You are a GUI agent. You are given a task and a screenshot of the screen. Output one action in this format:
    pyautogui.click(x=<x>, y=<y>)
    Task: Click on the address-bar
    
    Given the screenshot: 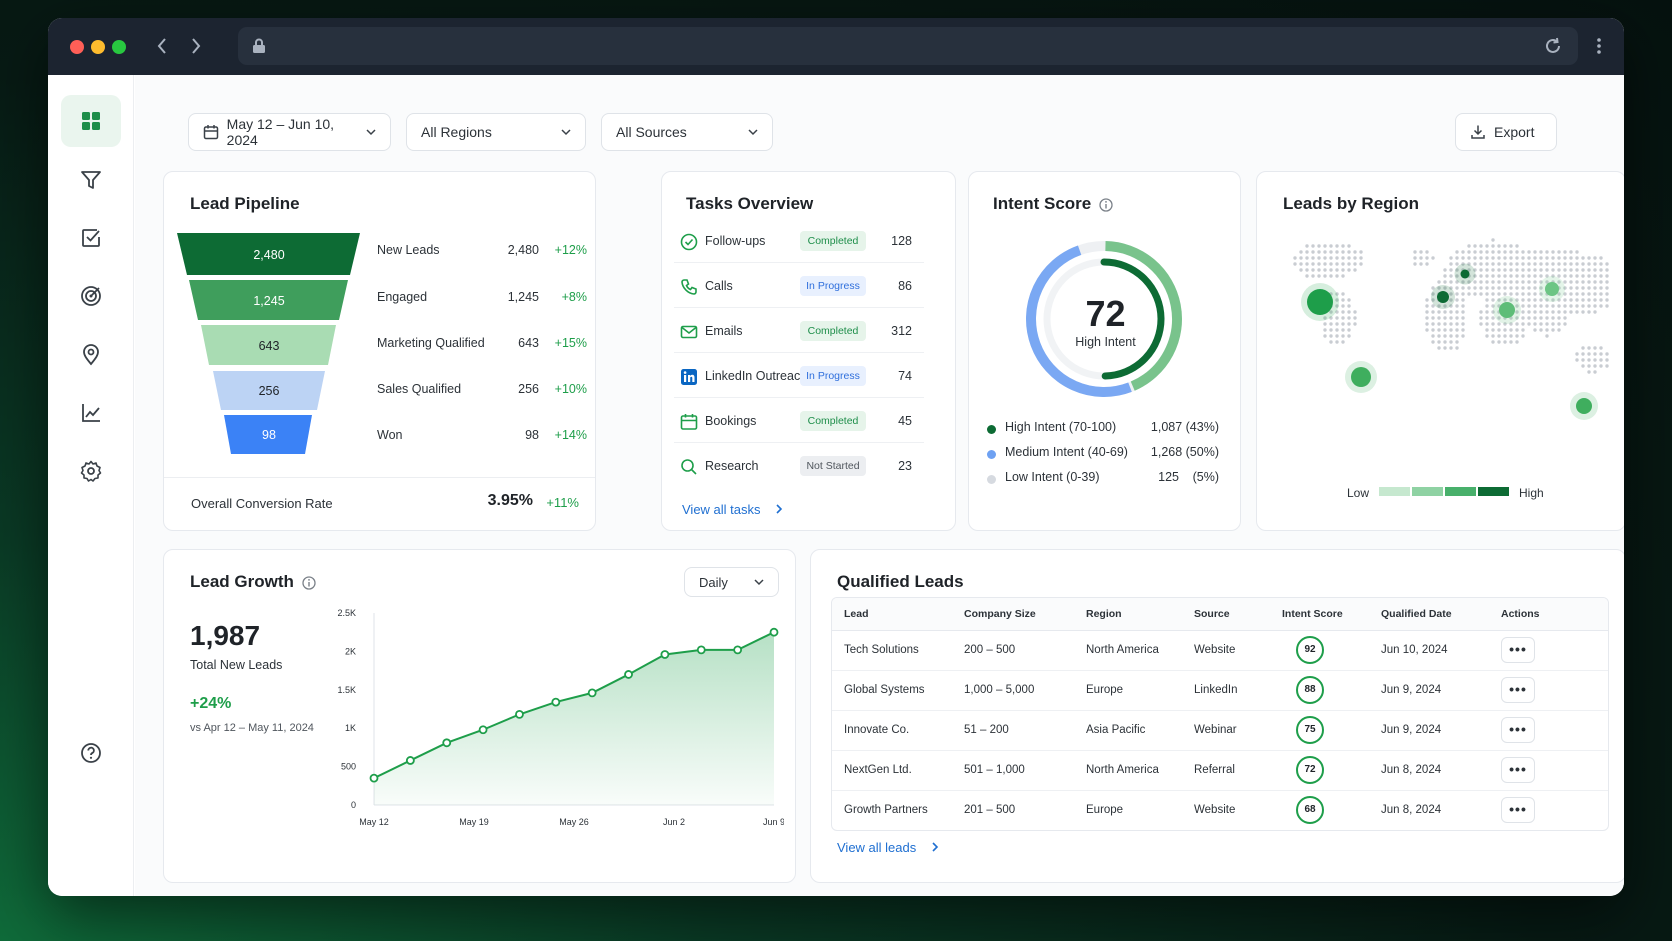 What is the action you would take?
    pyautogui.click(x=908, y=46)
    